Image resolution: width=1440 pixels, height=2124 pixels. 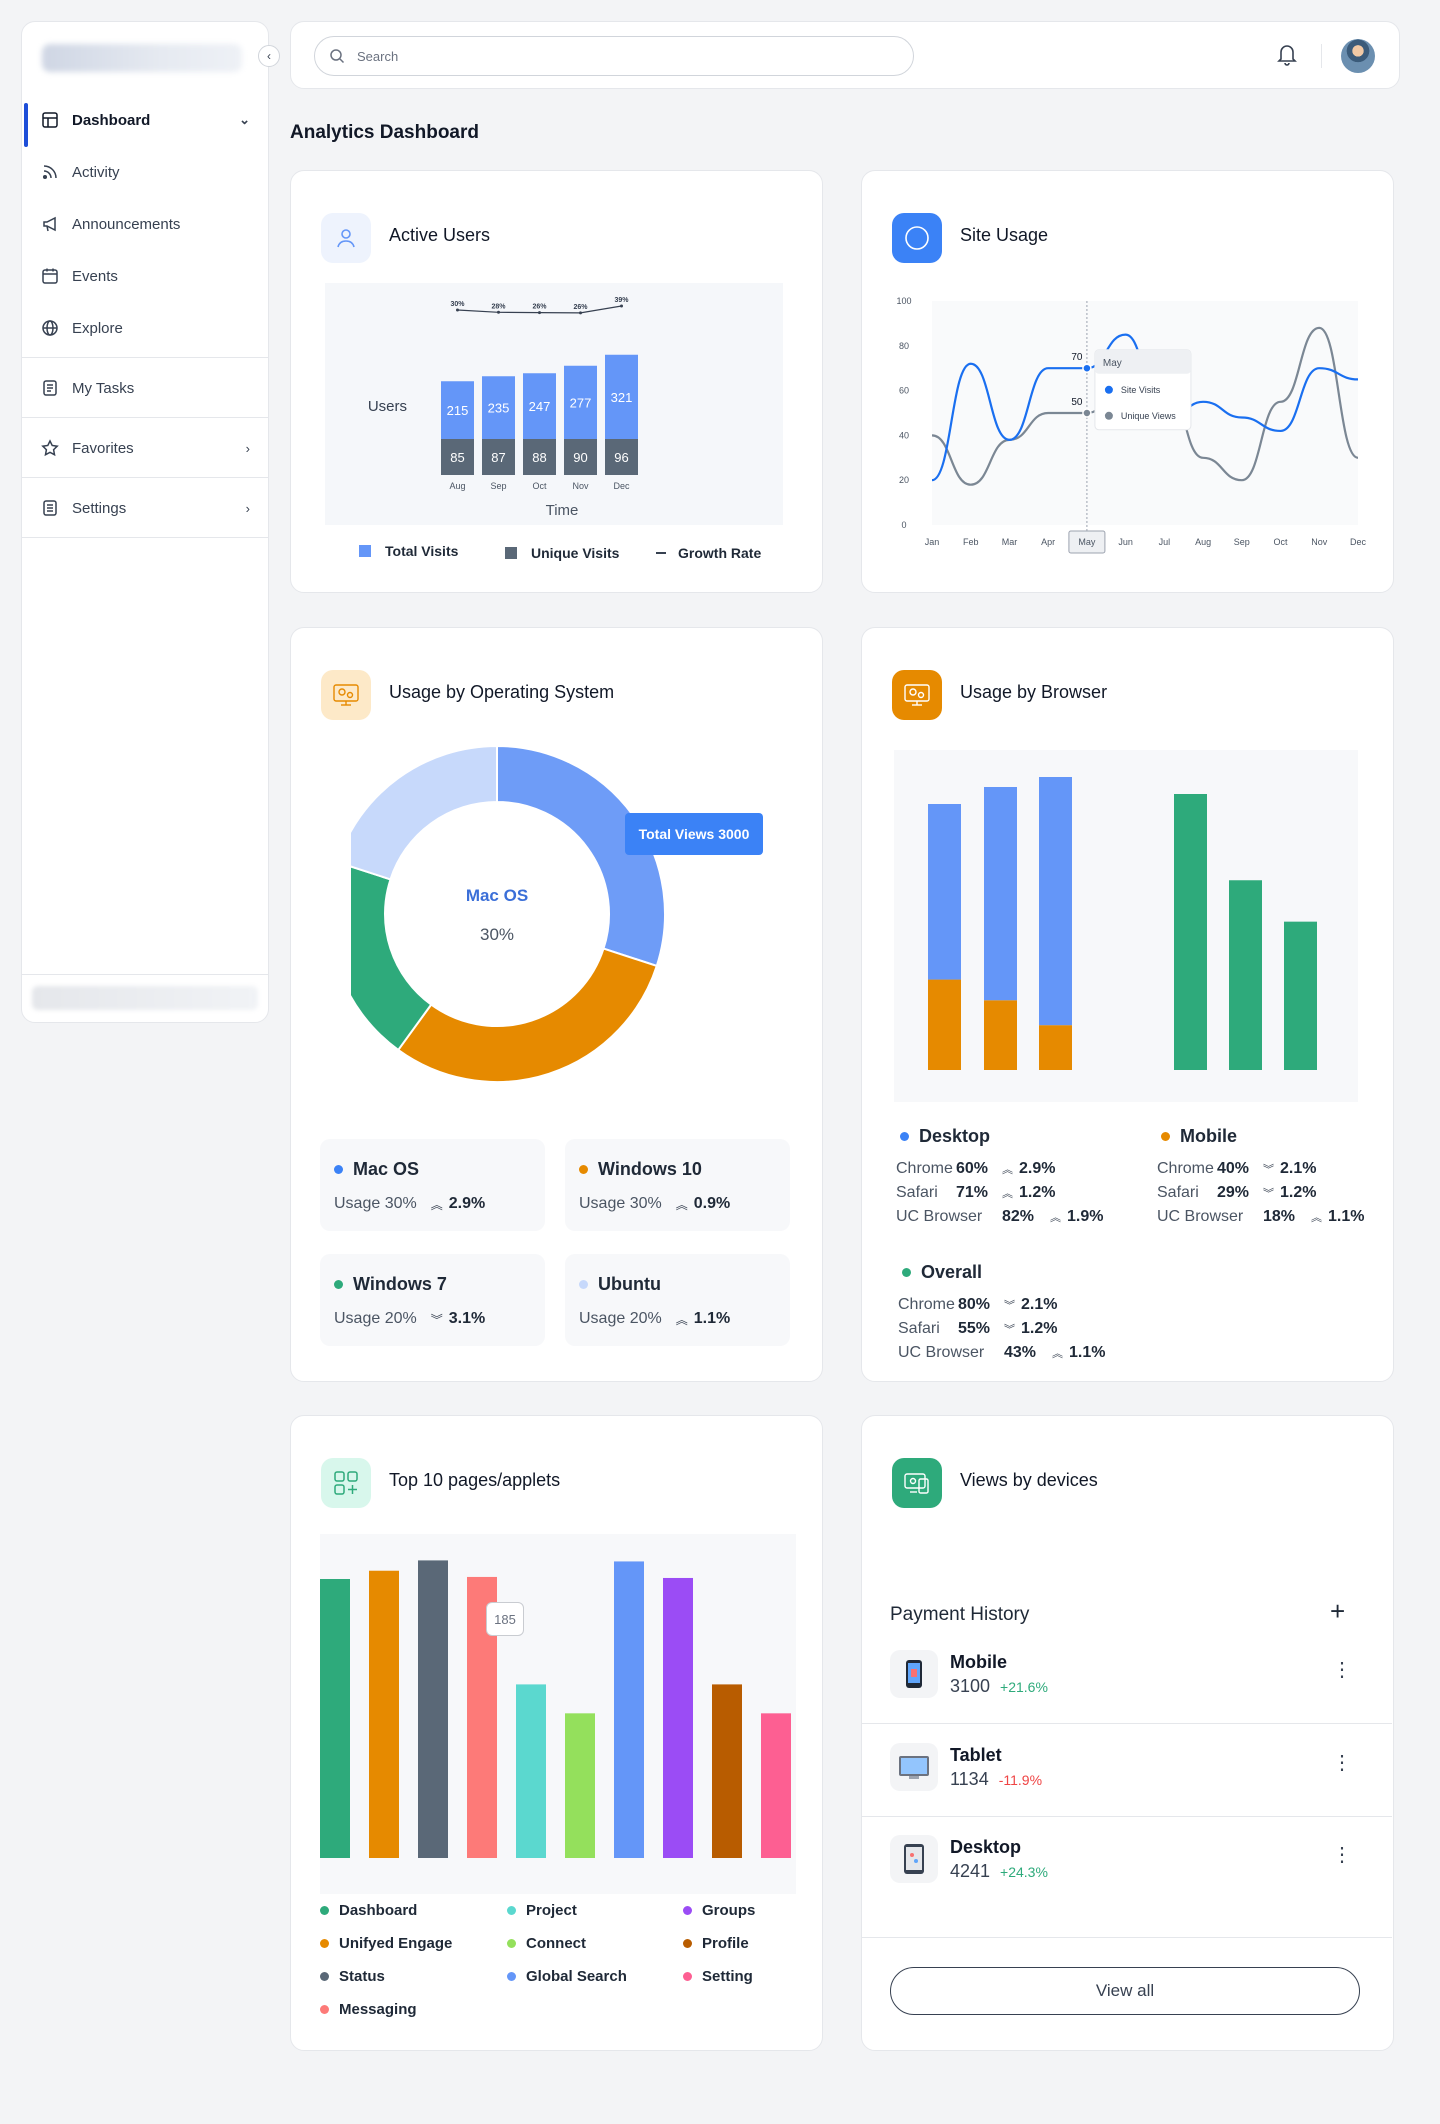 I want to click on y-tick-label: 60, so click(x=904, y=391).